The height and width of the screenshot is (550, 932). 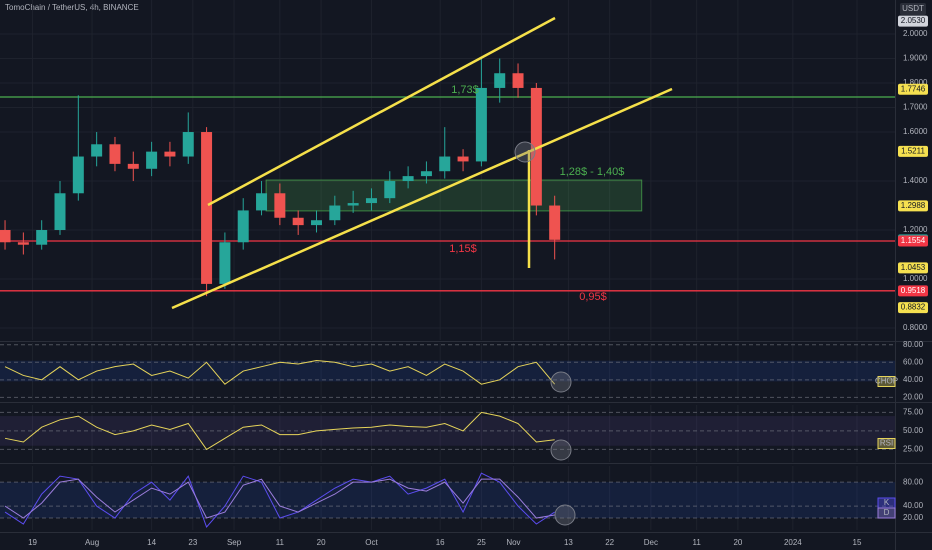 What do you see at coordinates (913, 205) in the screenshot?
I see `price-label: 1.2988` at bounding box center [913, 205].